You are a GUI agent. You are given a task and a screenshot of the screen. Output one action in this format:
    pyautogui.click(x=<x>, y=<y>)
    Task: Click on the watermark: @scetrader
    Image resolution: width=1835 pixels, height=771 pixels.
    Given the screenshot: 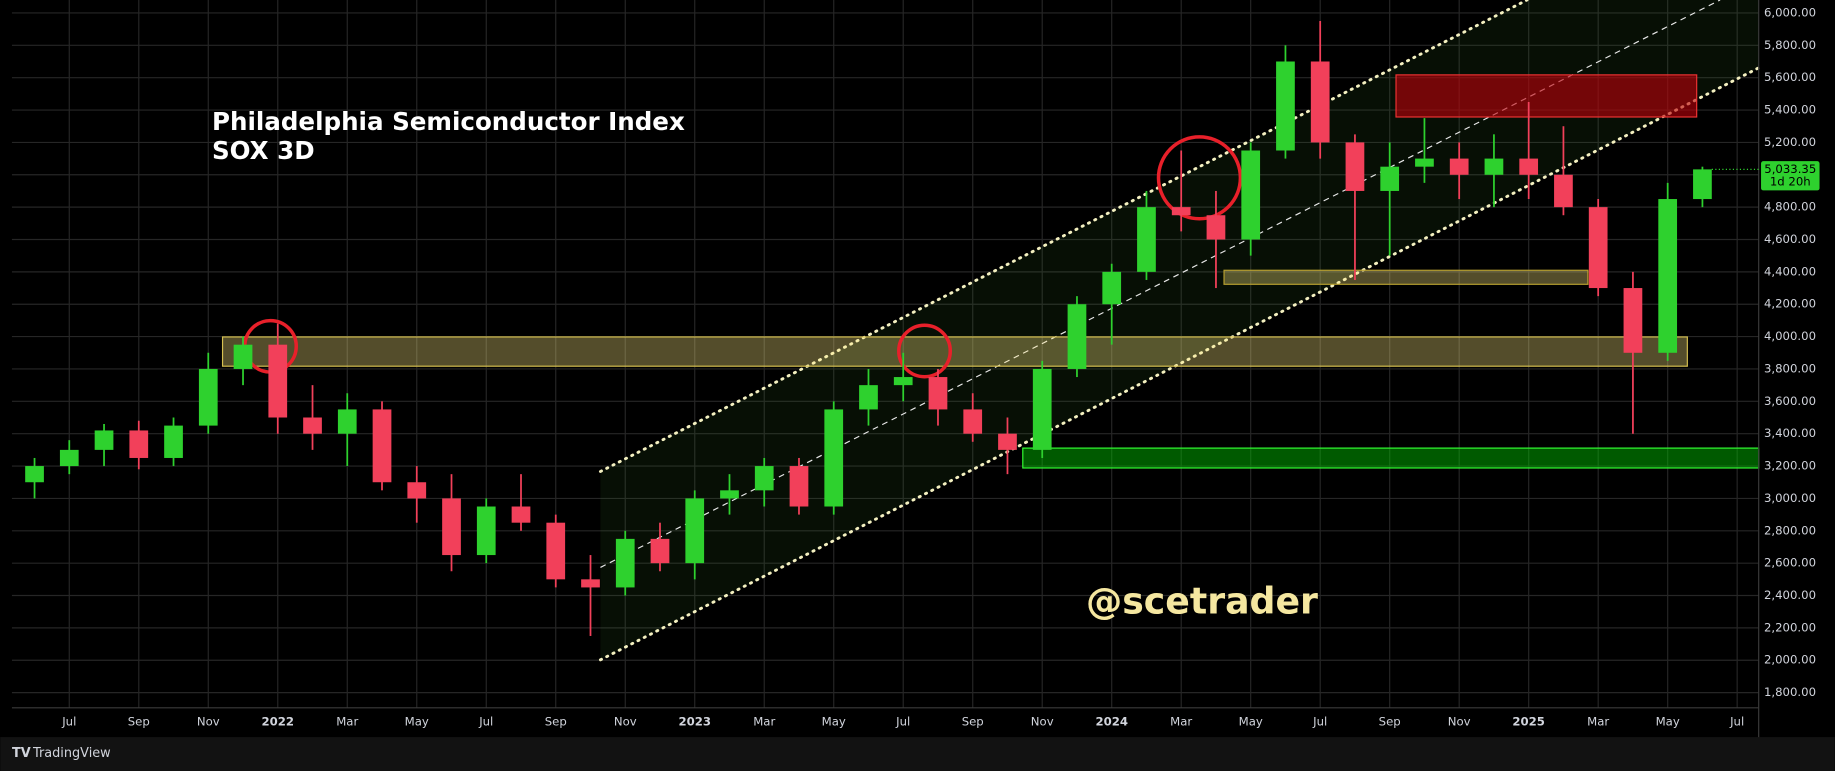 What is the action you would take?
    pyautogui.click(x=1202, y=601)
    